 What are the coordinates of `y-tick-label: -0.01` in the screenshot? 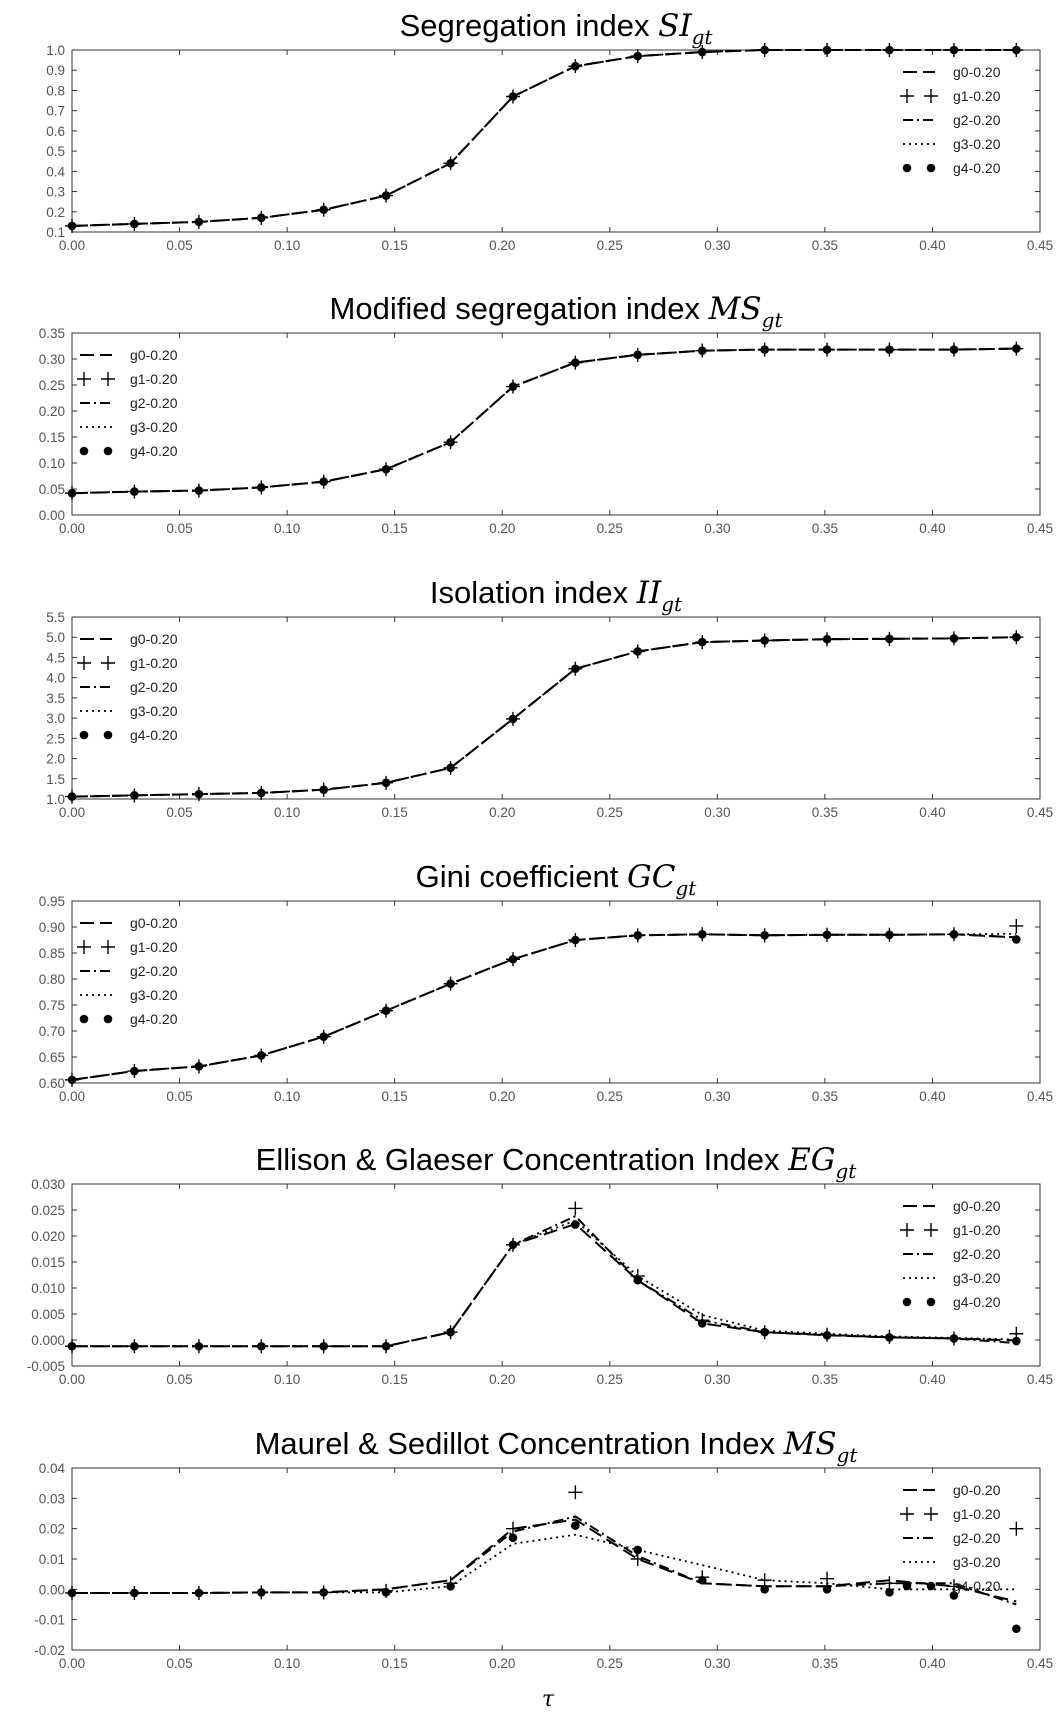 It's located at (49, 1620).